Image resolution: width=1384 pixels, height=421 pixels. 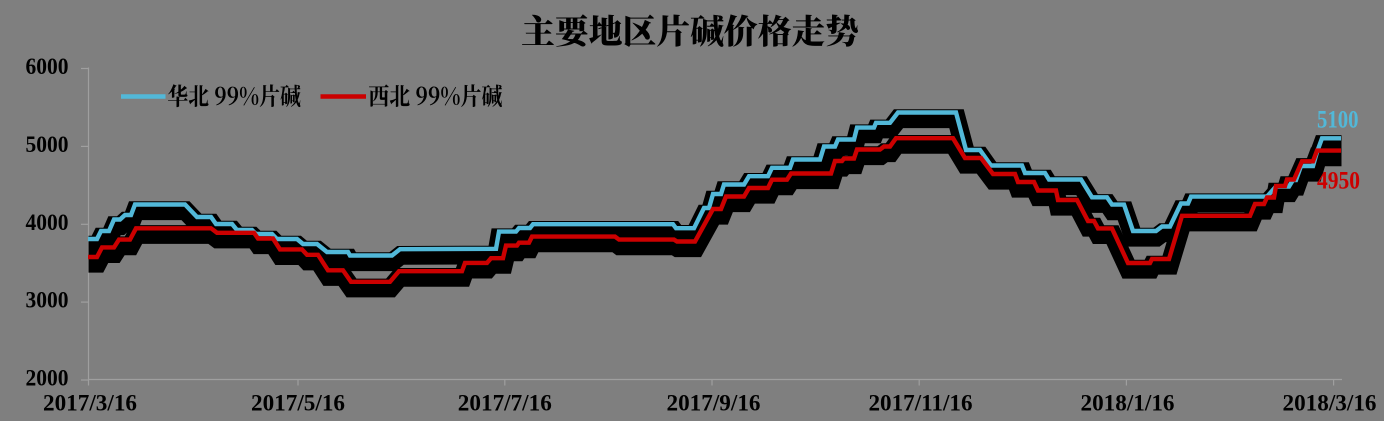 What do you see at coordinates (47, 222) in the screenshot?
I see `svg-text: 4000` at bounding box center [47, 222].